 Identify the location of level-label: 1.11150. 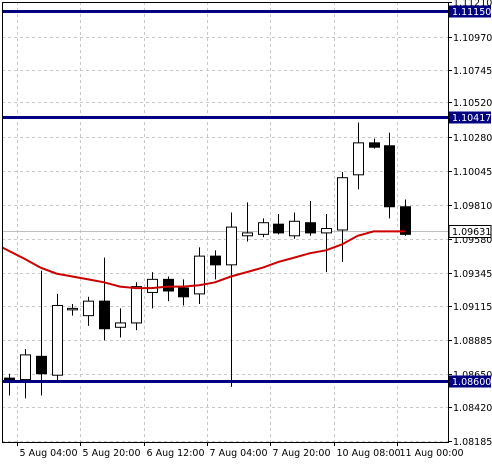
(471, 12).